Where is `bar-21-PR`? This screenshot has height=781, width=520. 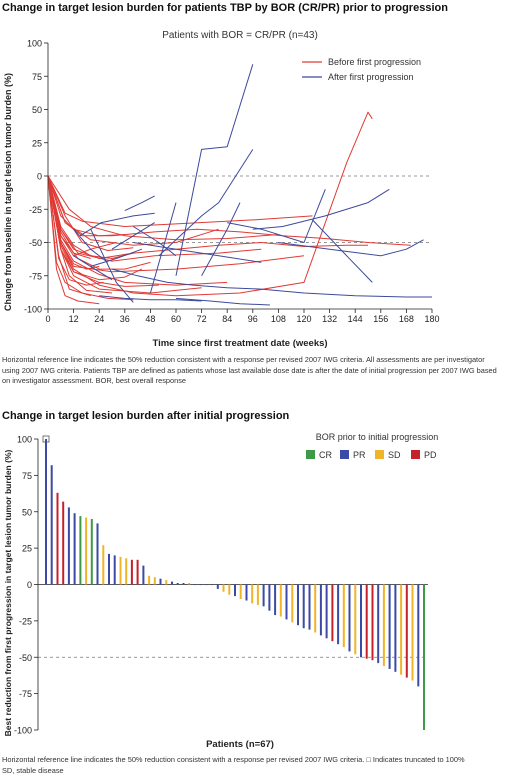
bar-21-PR is located at coordinates (160, 581).